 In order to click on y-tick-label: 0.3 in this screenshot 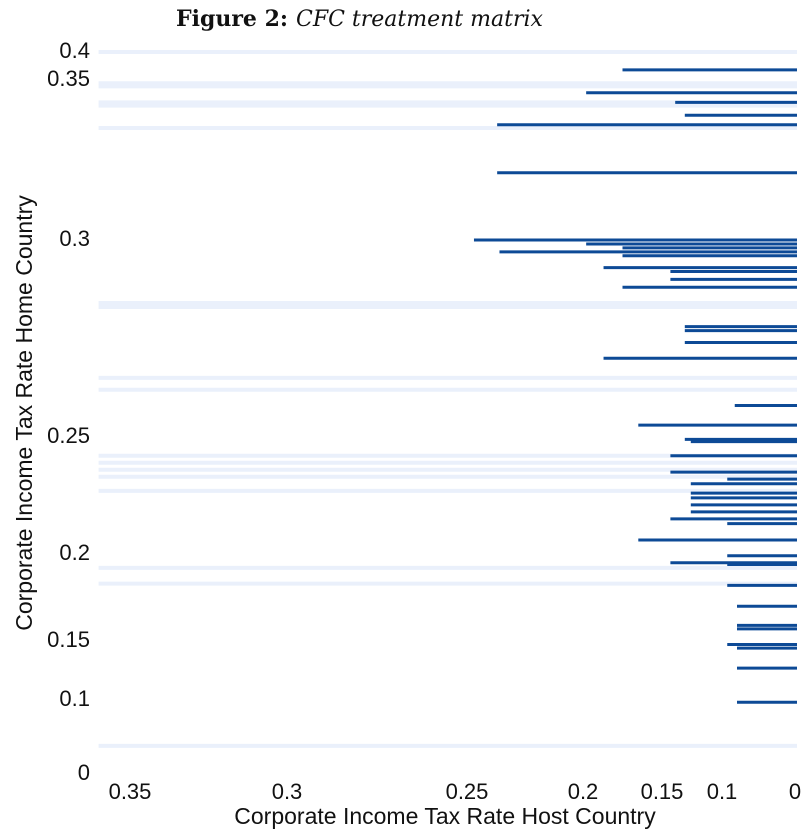, I will do `click(74, 238)`.